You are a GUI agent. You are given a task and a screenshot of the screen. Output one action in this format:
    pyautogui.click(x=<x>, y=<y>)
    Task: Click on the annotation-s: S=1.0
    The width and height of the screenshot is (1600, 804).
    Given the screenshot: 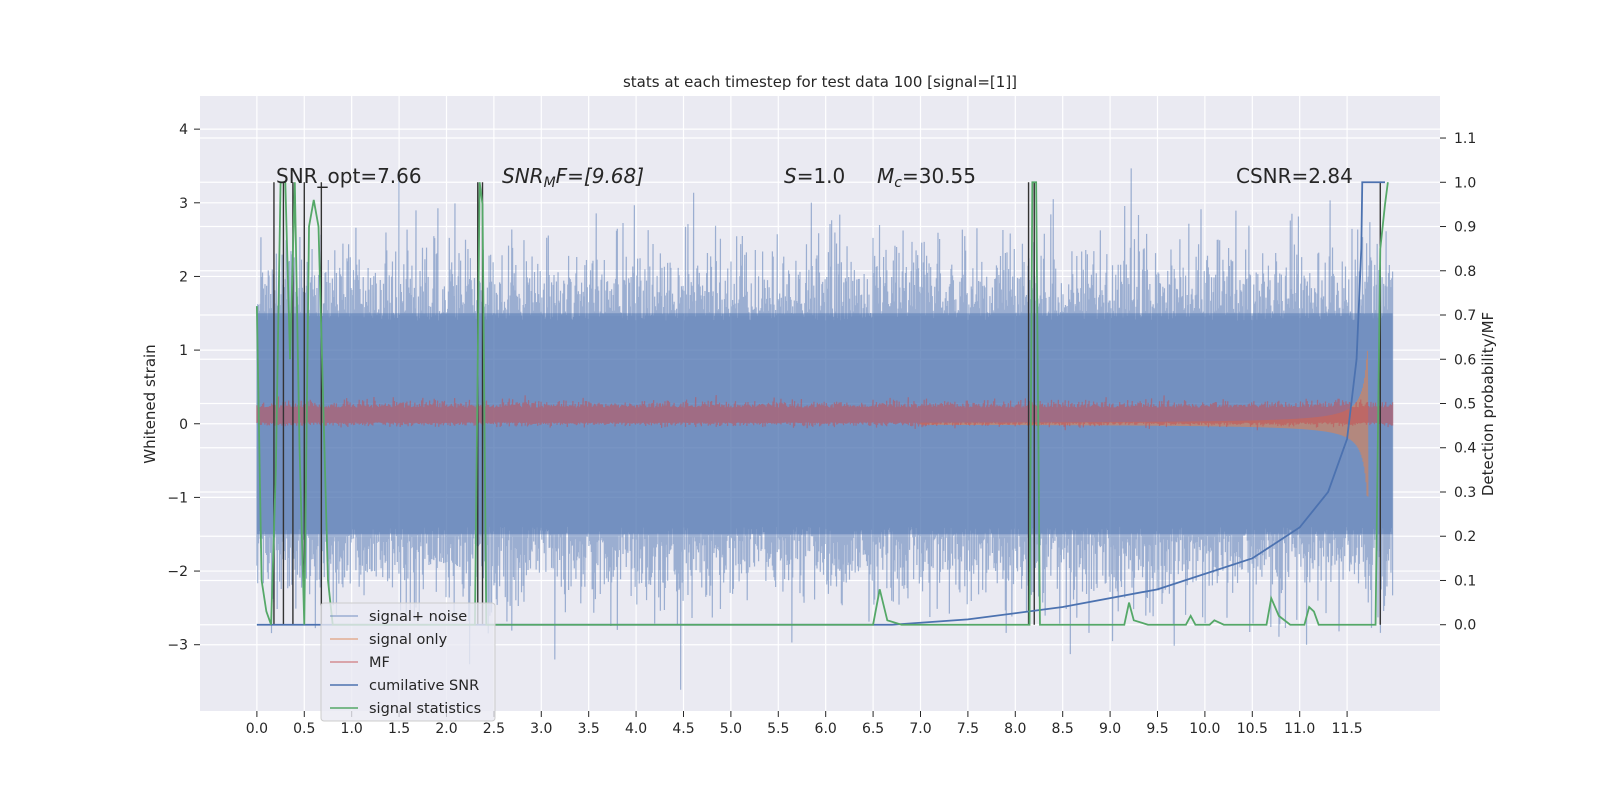 What is the action you would take?
    pyautogui.click(x=814, y=176)
    